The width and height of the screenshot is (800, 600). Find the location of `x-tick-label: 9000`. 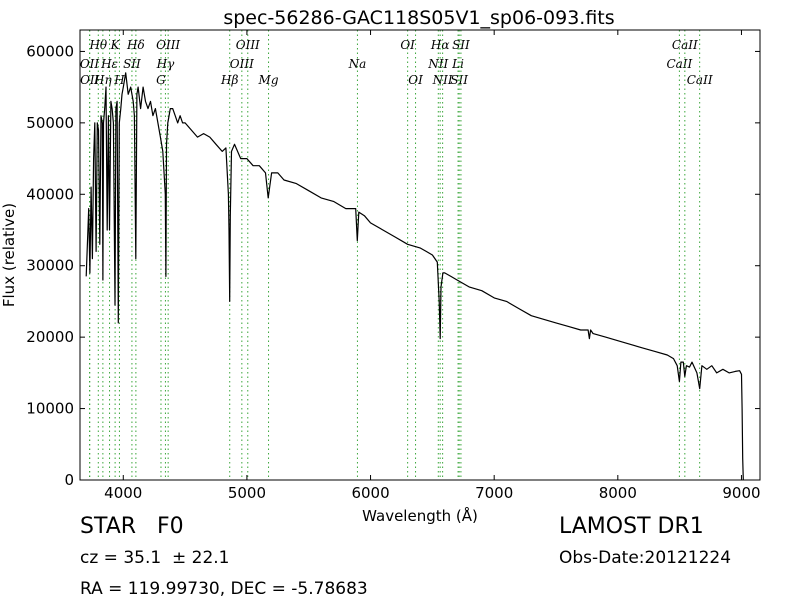

x-tick-label: 9000 is located at coordinates (741, 493).